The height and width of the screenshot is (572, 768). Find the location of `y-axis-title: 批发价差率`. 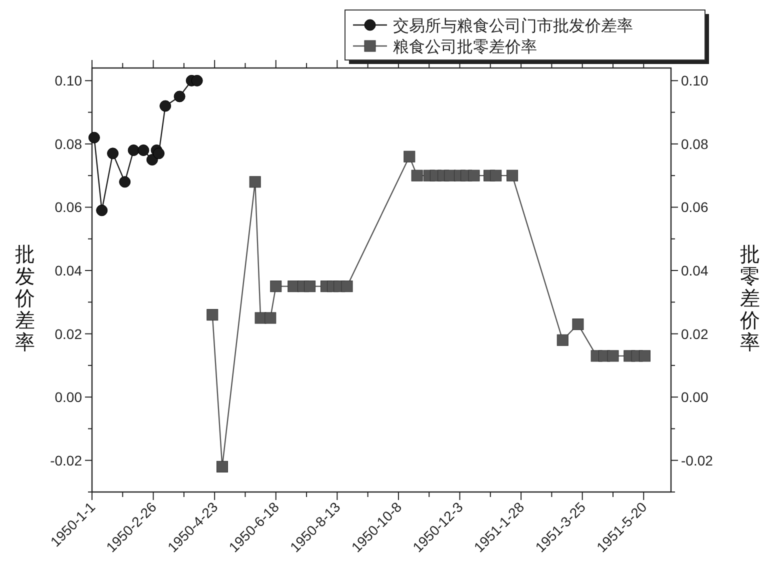

y-axis-title: 批发价差率 is located at coordinates (24, 299).